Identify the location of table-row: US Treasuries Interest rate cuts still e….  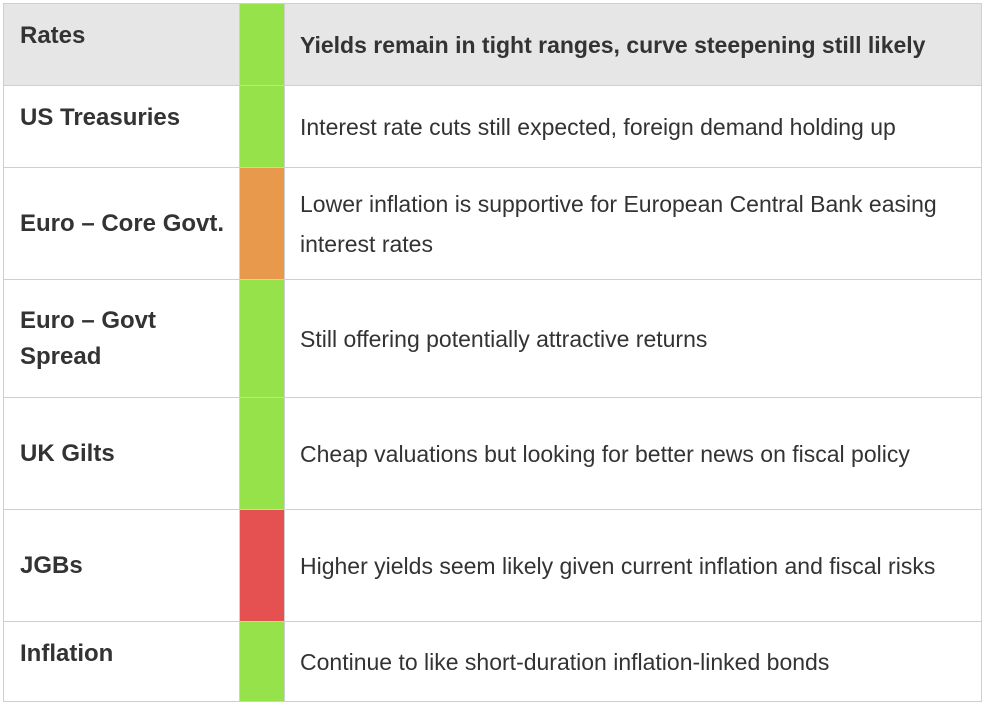
(492, 126).